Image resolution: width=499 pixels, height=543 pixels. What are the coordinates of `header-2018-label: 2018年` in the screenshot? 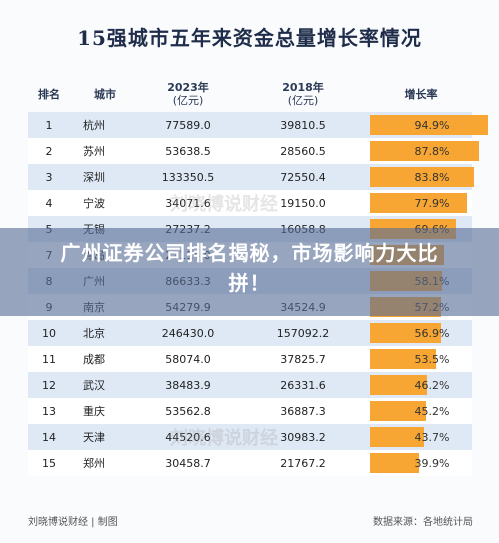 It's located at (303, 87).